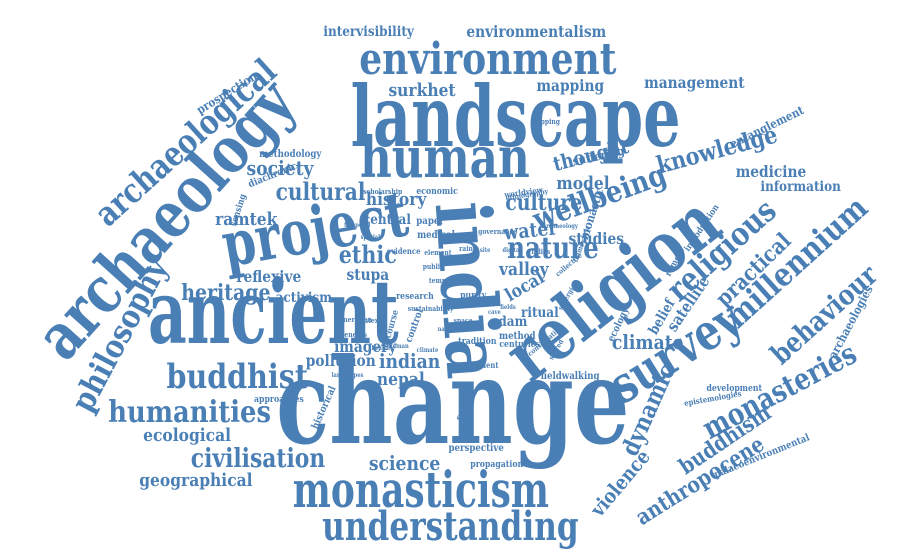 The image size is (900, 557). What do you see at coordinates (380, 348) in the screenshot?
I see `word-health: health` at bounding box center [380, 348].